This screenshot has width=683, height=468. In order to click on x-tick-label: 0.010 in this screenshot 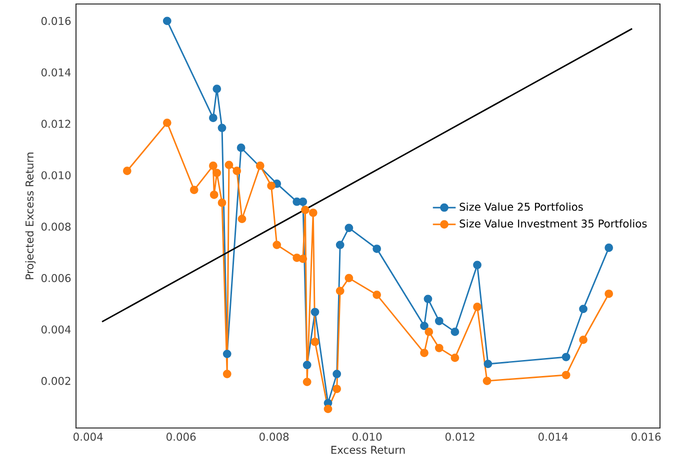, I will do `click(367, 436)`.